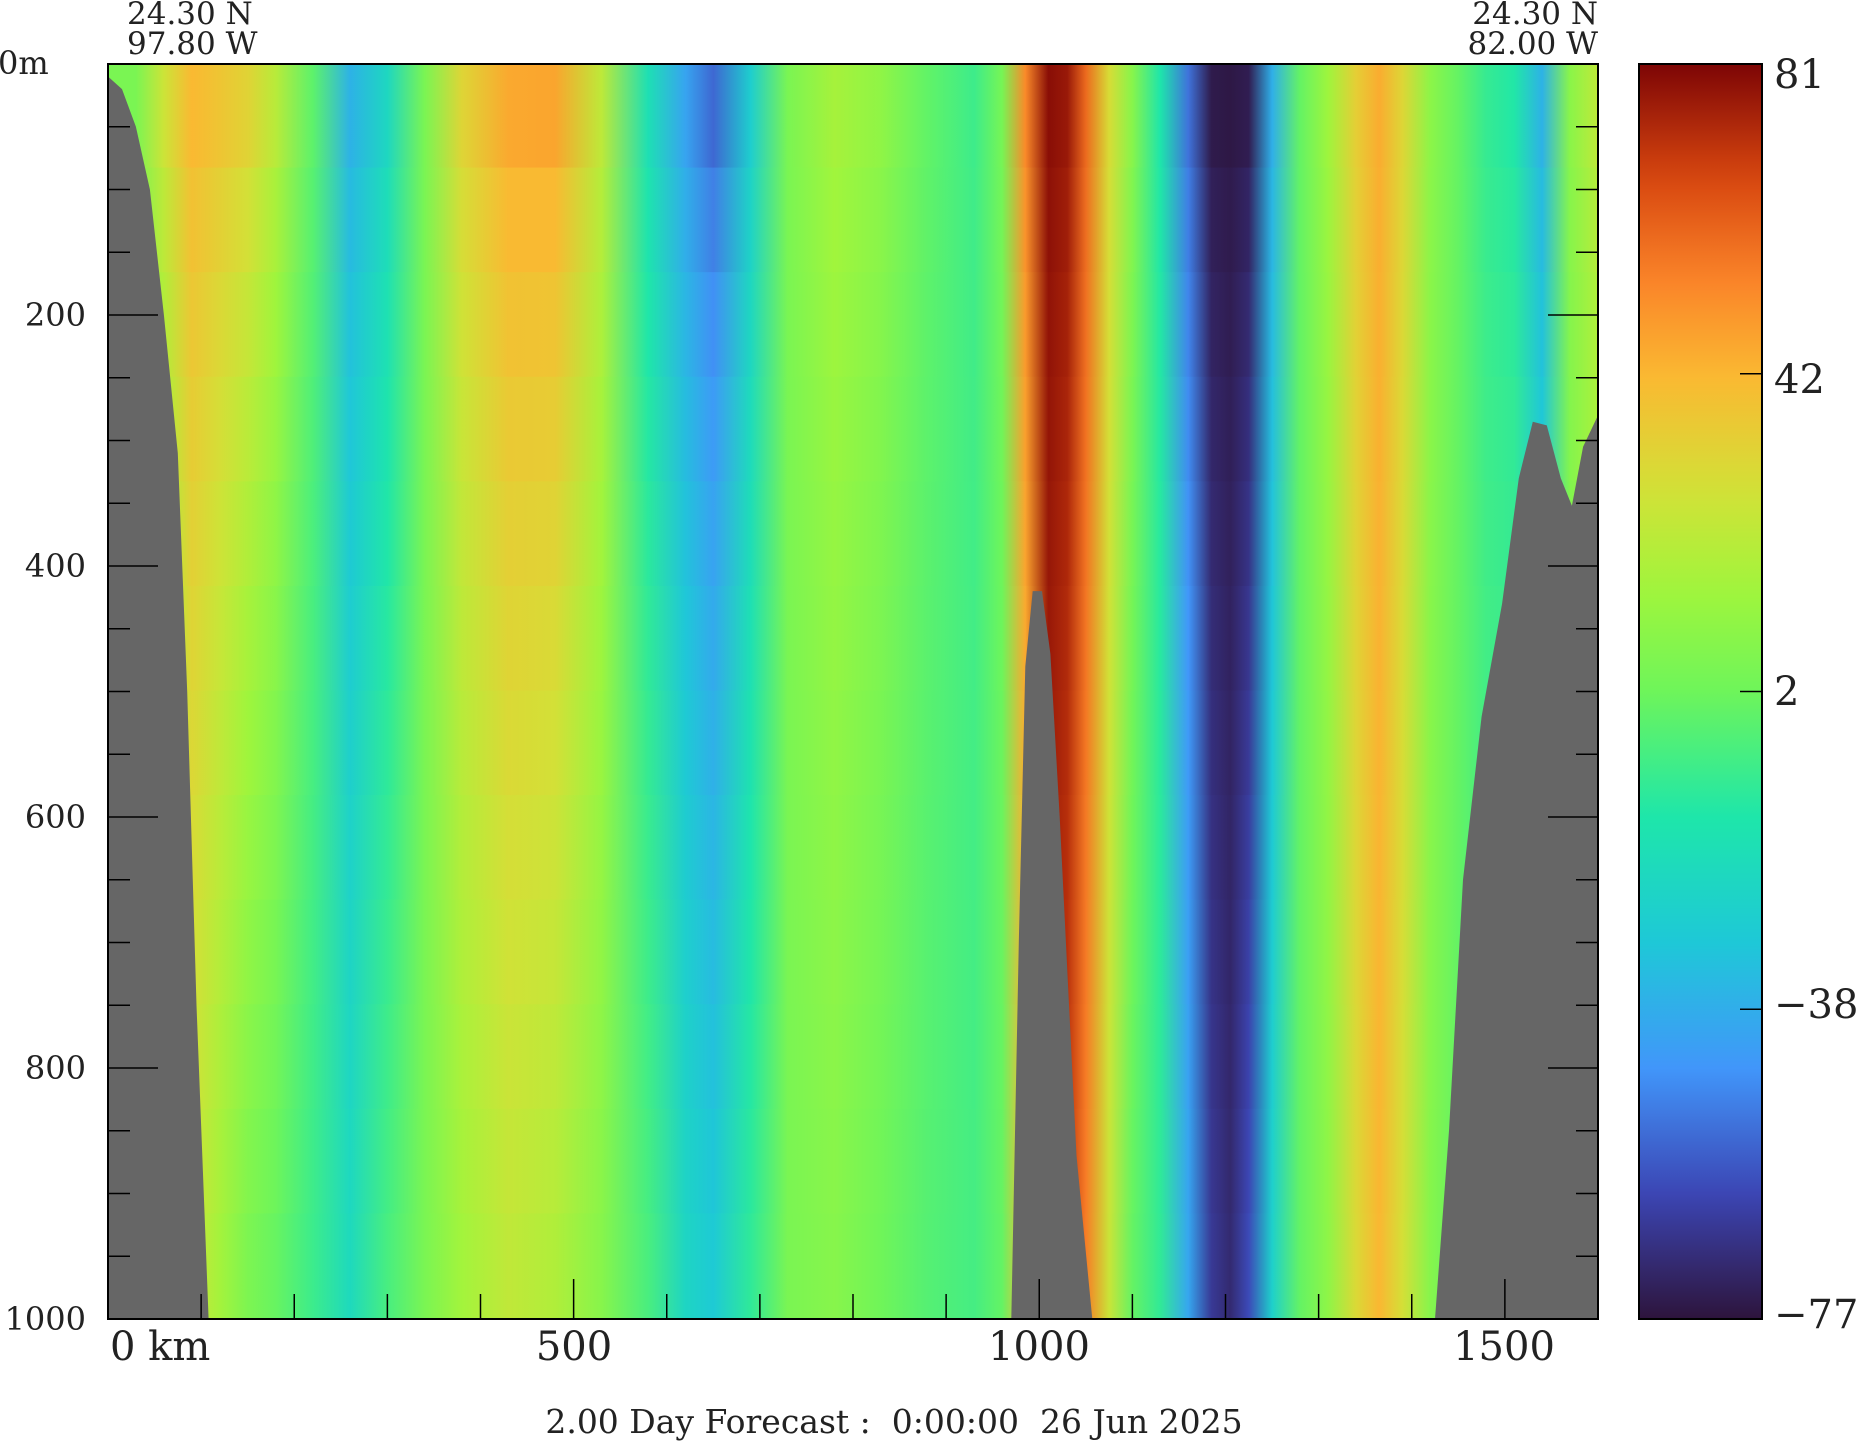  What do you see at coordinates (190, 16) in the screenshot?
I see `start-lat-label: 24.30 N` at bounding box center [190, 16].